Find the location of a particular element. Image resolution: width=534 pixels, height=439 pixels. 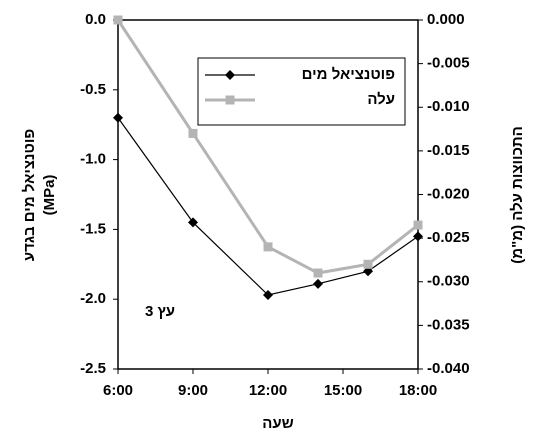

x-tick-label: 6:00 is located at coordinates (118, 390).